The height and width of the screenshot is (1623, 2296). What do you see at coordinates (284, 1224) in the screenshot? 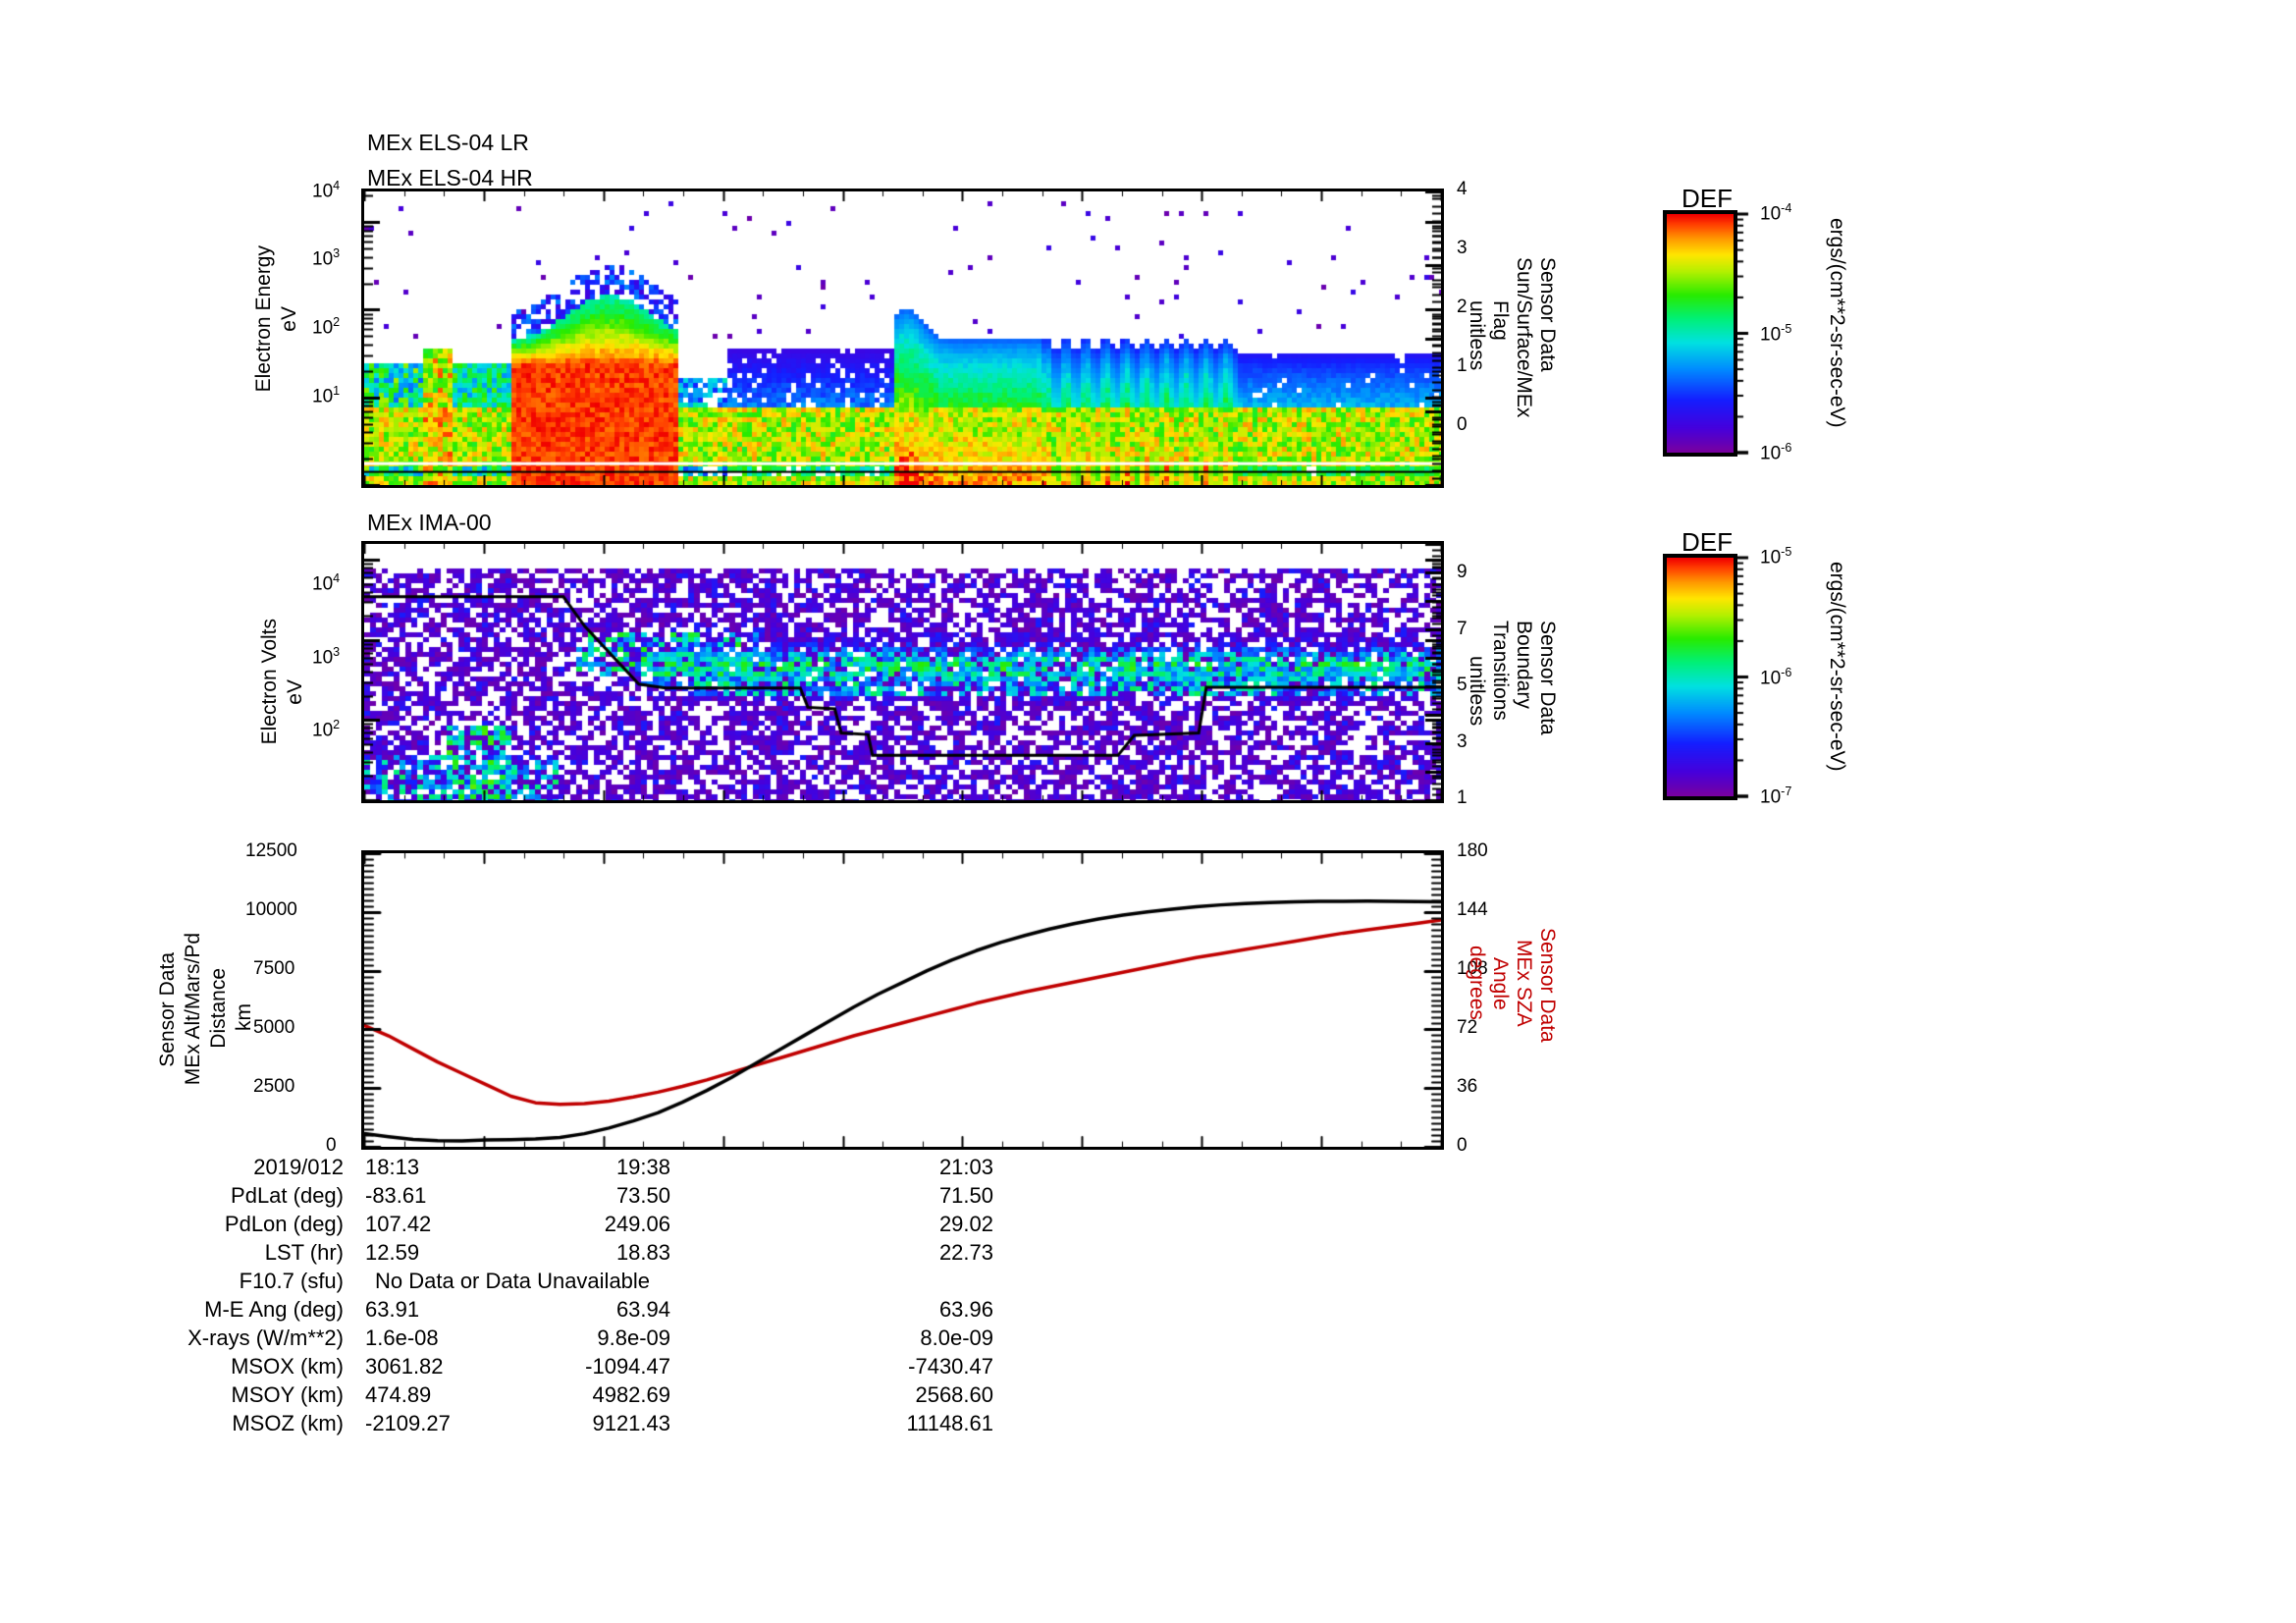
I see `table-row-label: PdLon (deg)` at bounding box center [284, 1224].